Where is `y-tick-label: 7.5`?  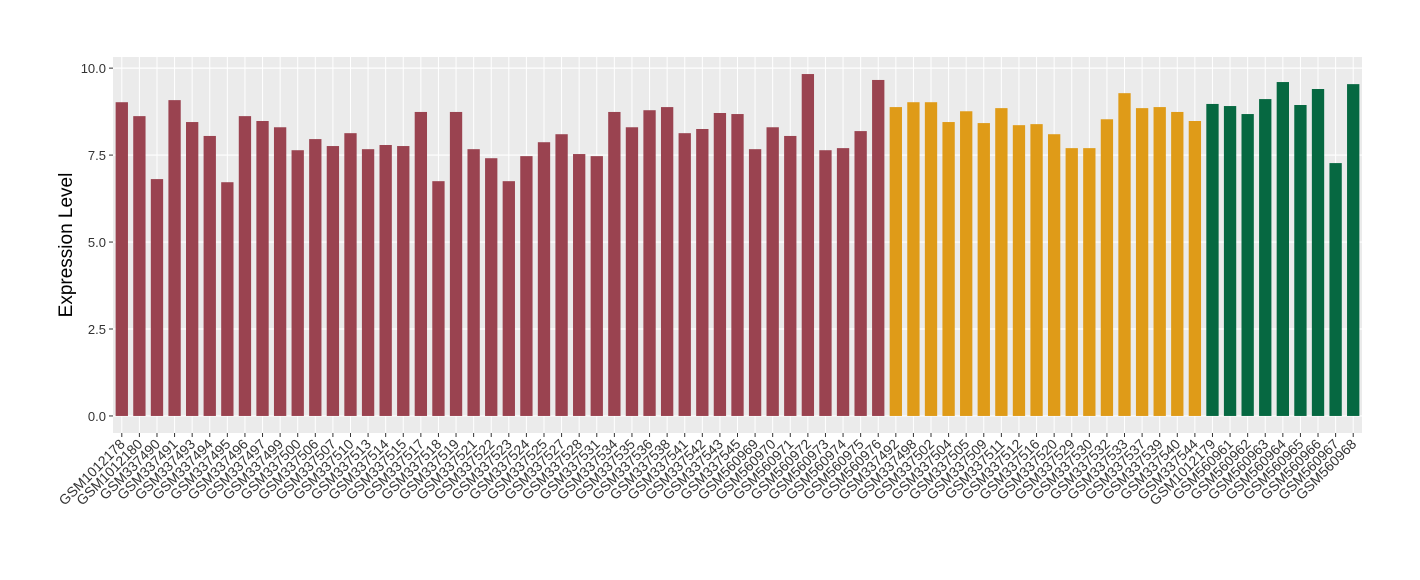
y-tick-label: 7.5 is located at coordinates (97, 155).